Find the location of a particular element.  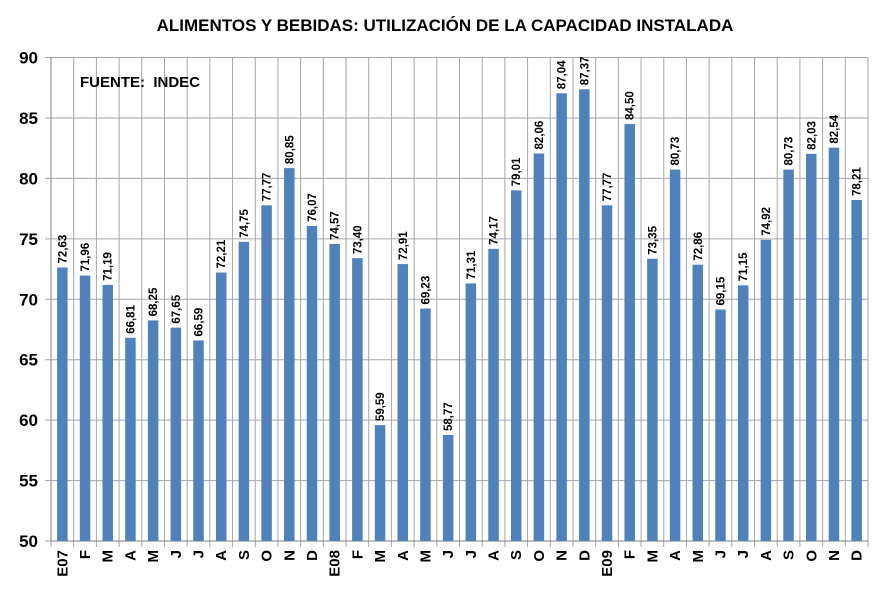

source-annotation: FUENTE: INDEC is located at coordinates (140, 82).